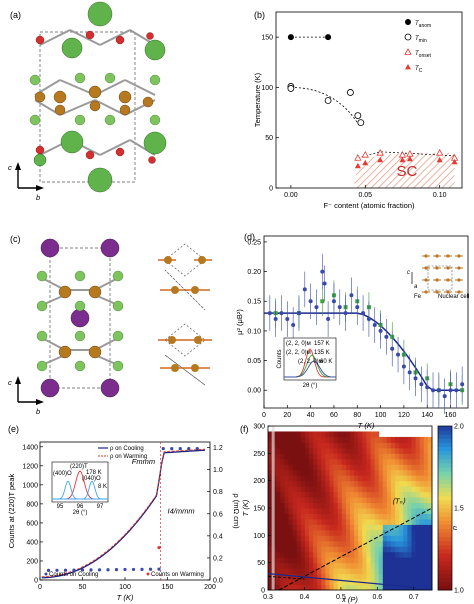 The width and height of the screenshot is (474, 604). Describe the element at coordinates (95, 97) in the screenshot. I see `oxygen-atoms` at that location.